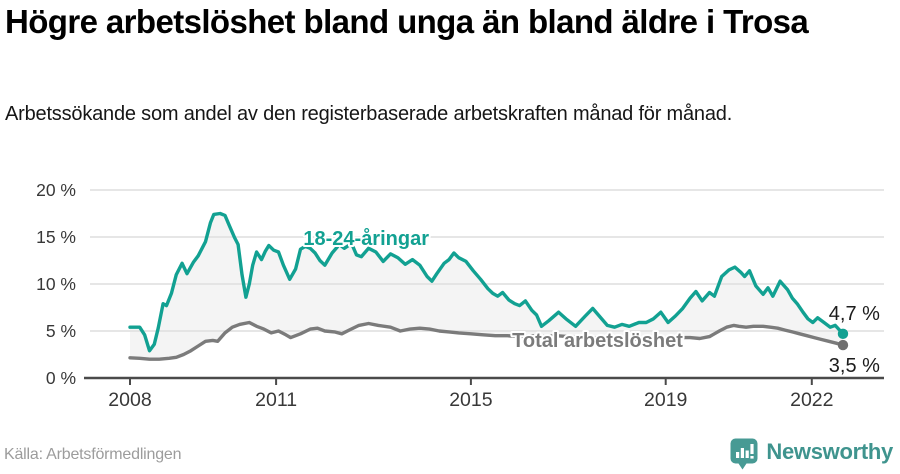 The image size is (900, 474). I want to click on x-tick-label: 2011, so click(276, 400).